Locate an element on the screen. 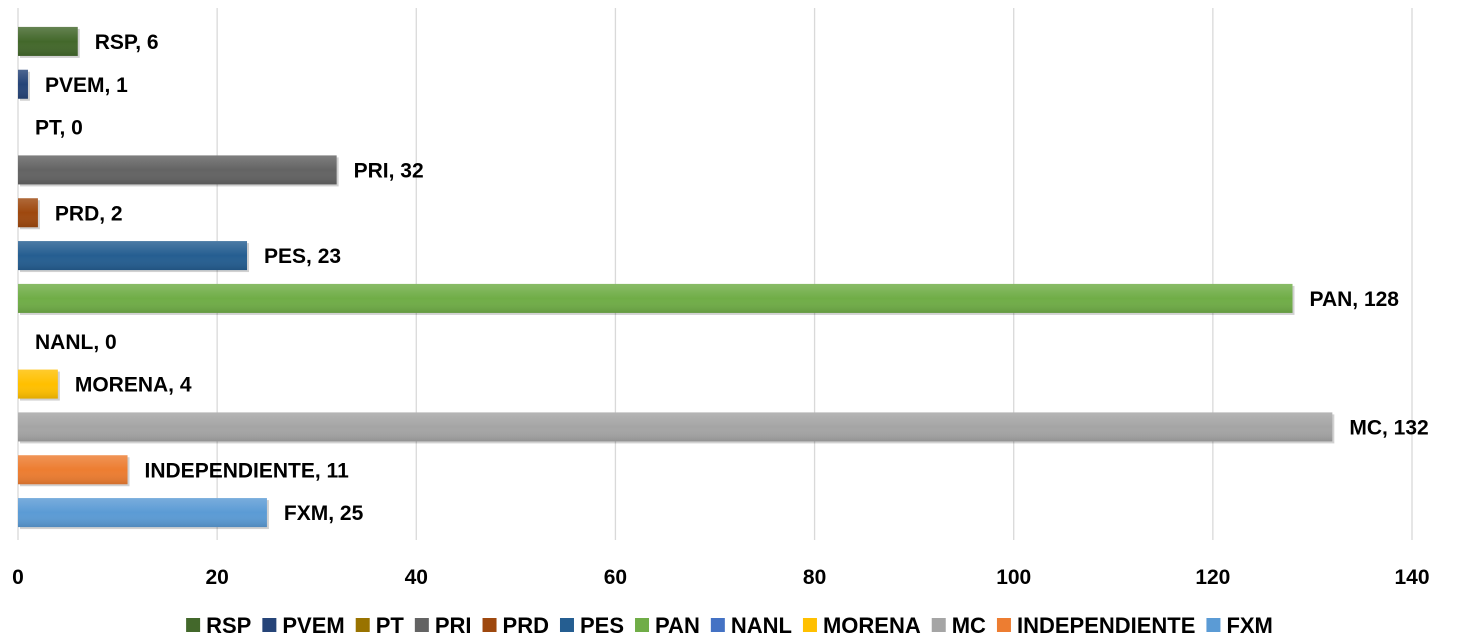  legend-label-pvem: PVEM is located at coordinates (313, 625).